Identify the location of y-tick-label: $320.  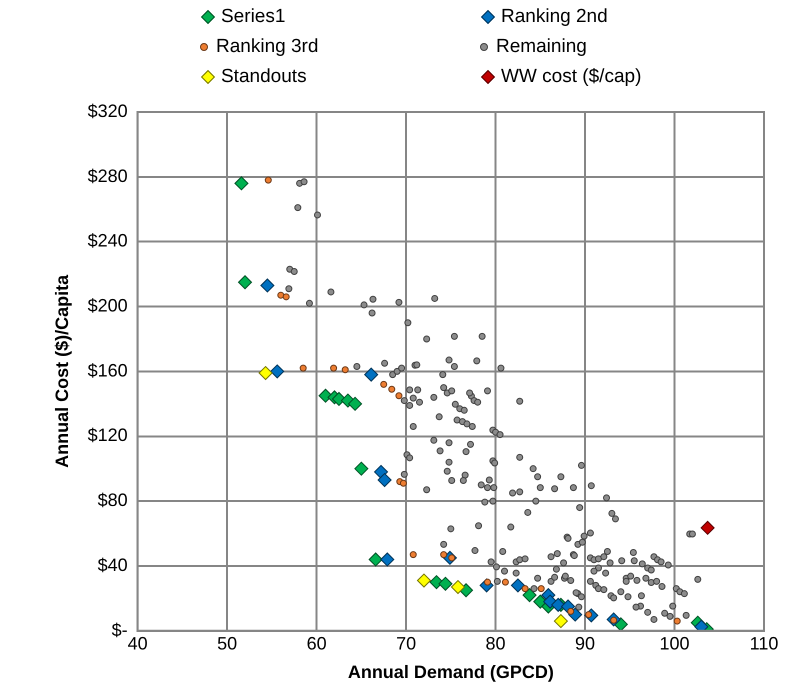
(108, 110).